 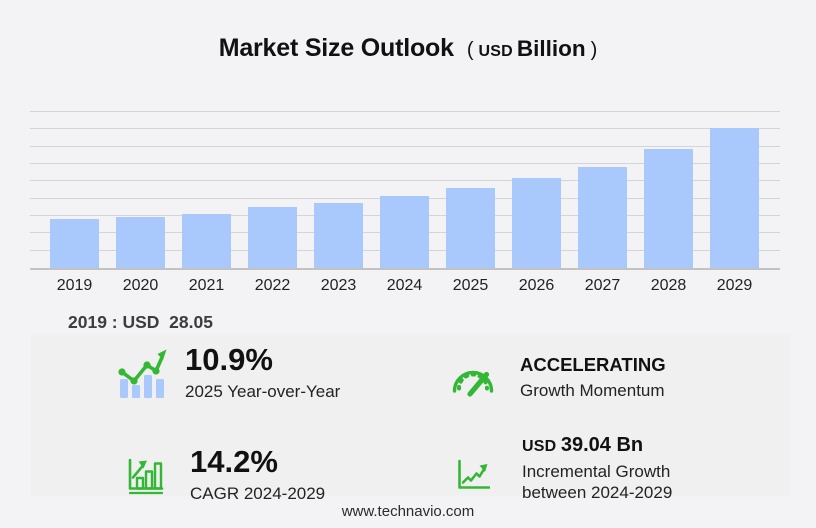 I want to click on bar-2023, so click(x=338, y=235).